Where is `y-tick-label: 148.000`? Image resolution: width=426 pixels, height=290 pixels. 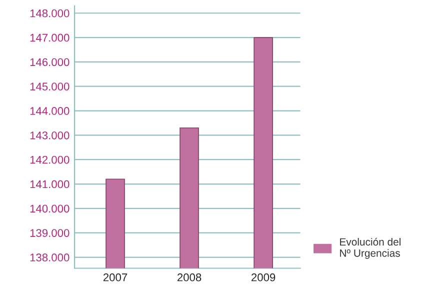
y-tick-label: 148.000 is located at coordinates (50, 13).